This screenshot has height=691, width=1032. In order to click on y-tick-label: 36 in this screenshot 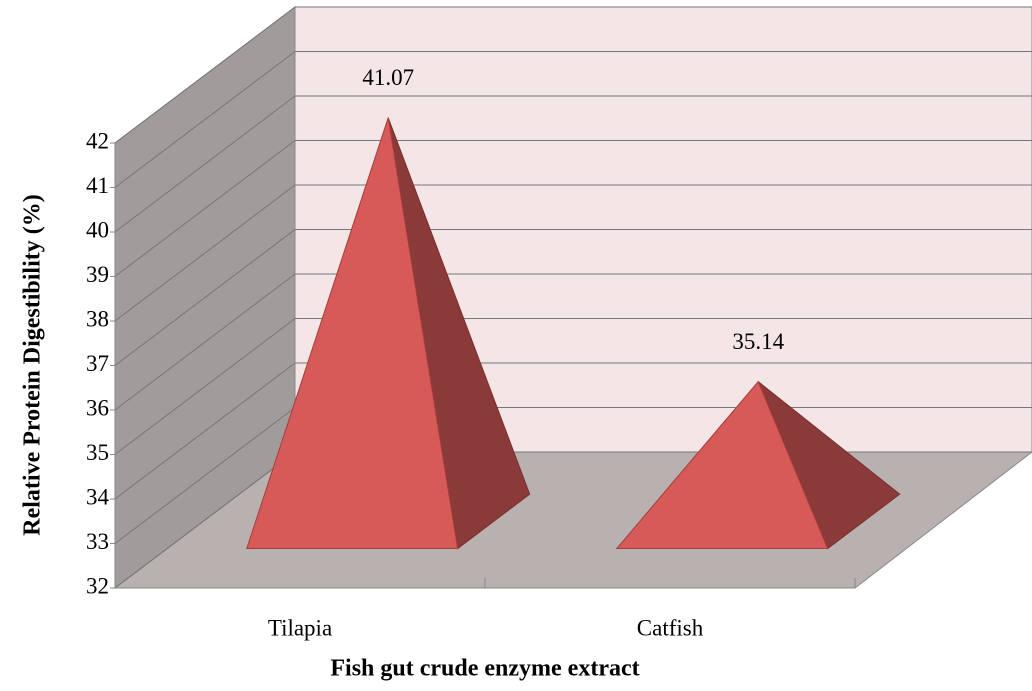, I will do `click(97, 407)`.